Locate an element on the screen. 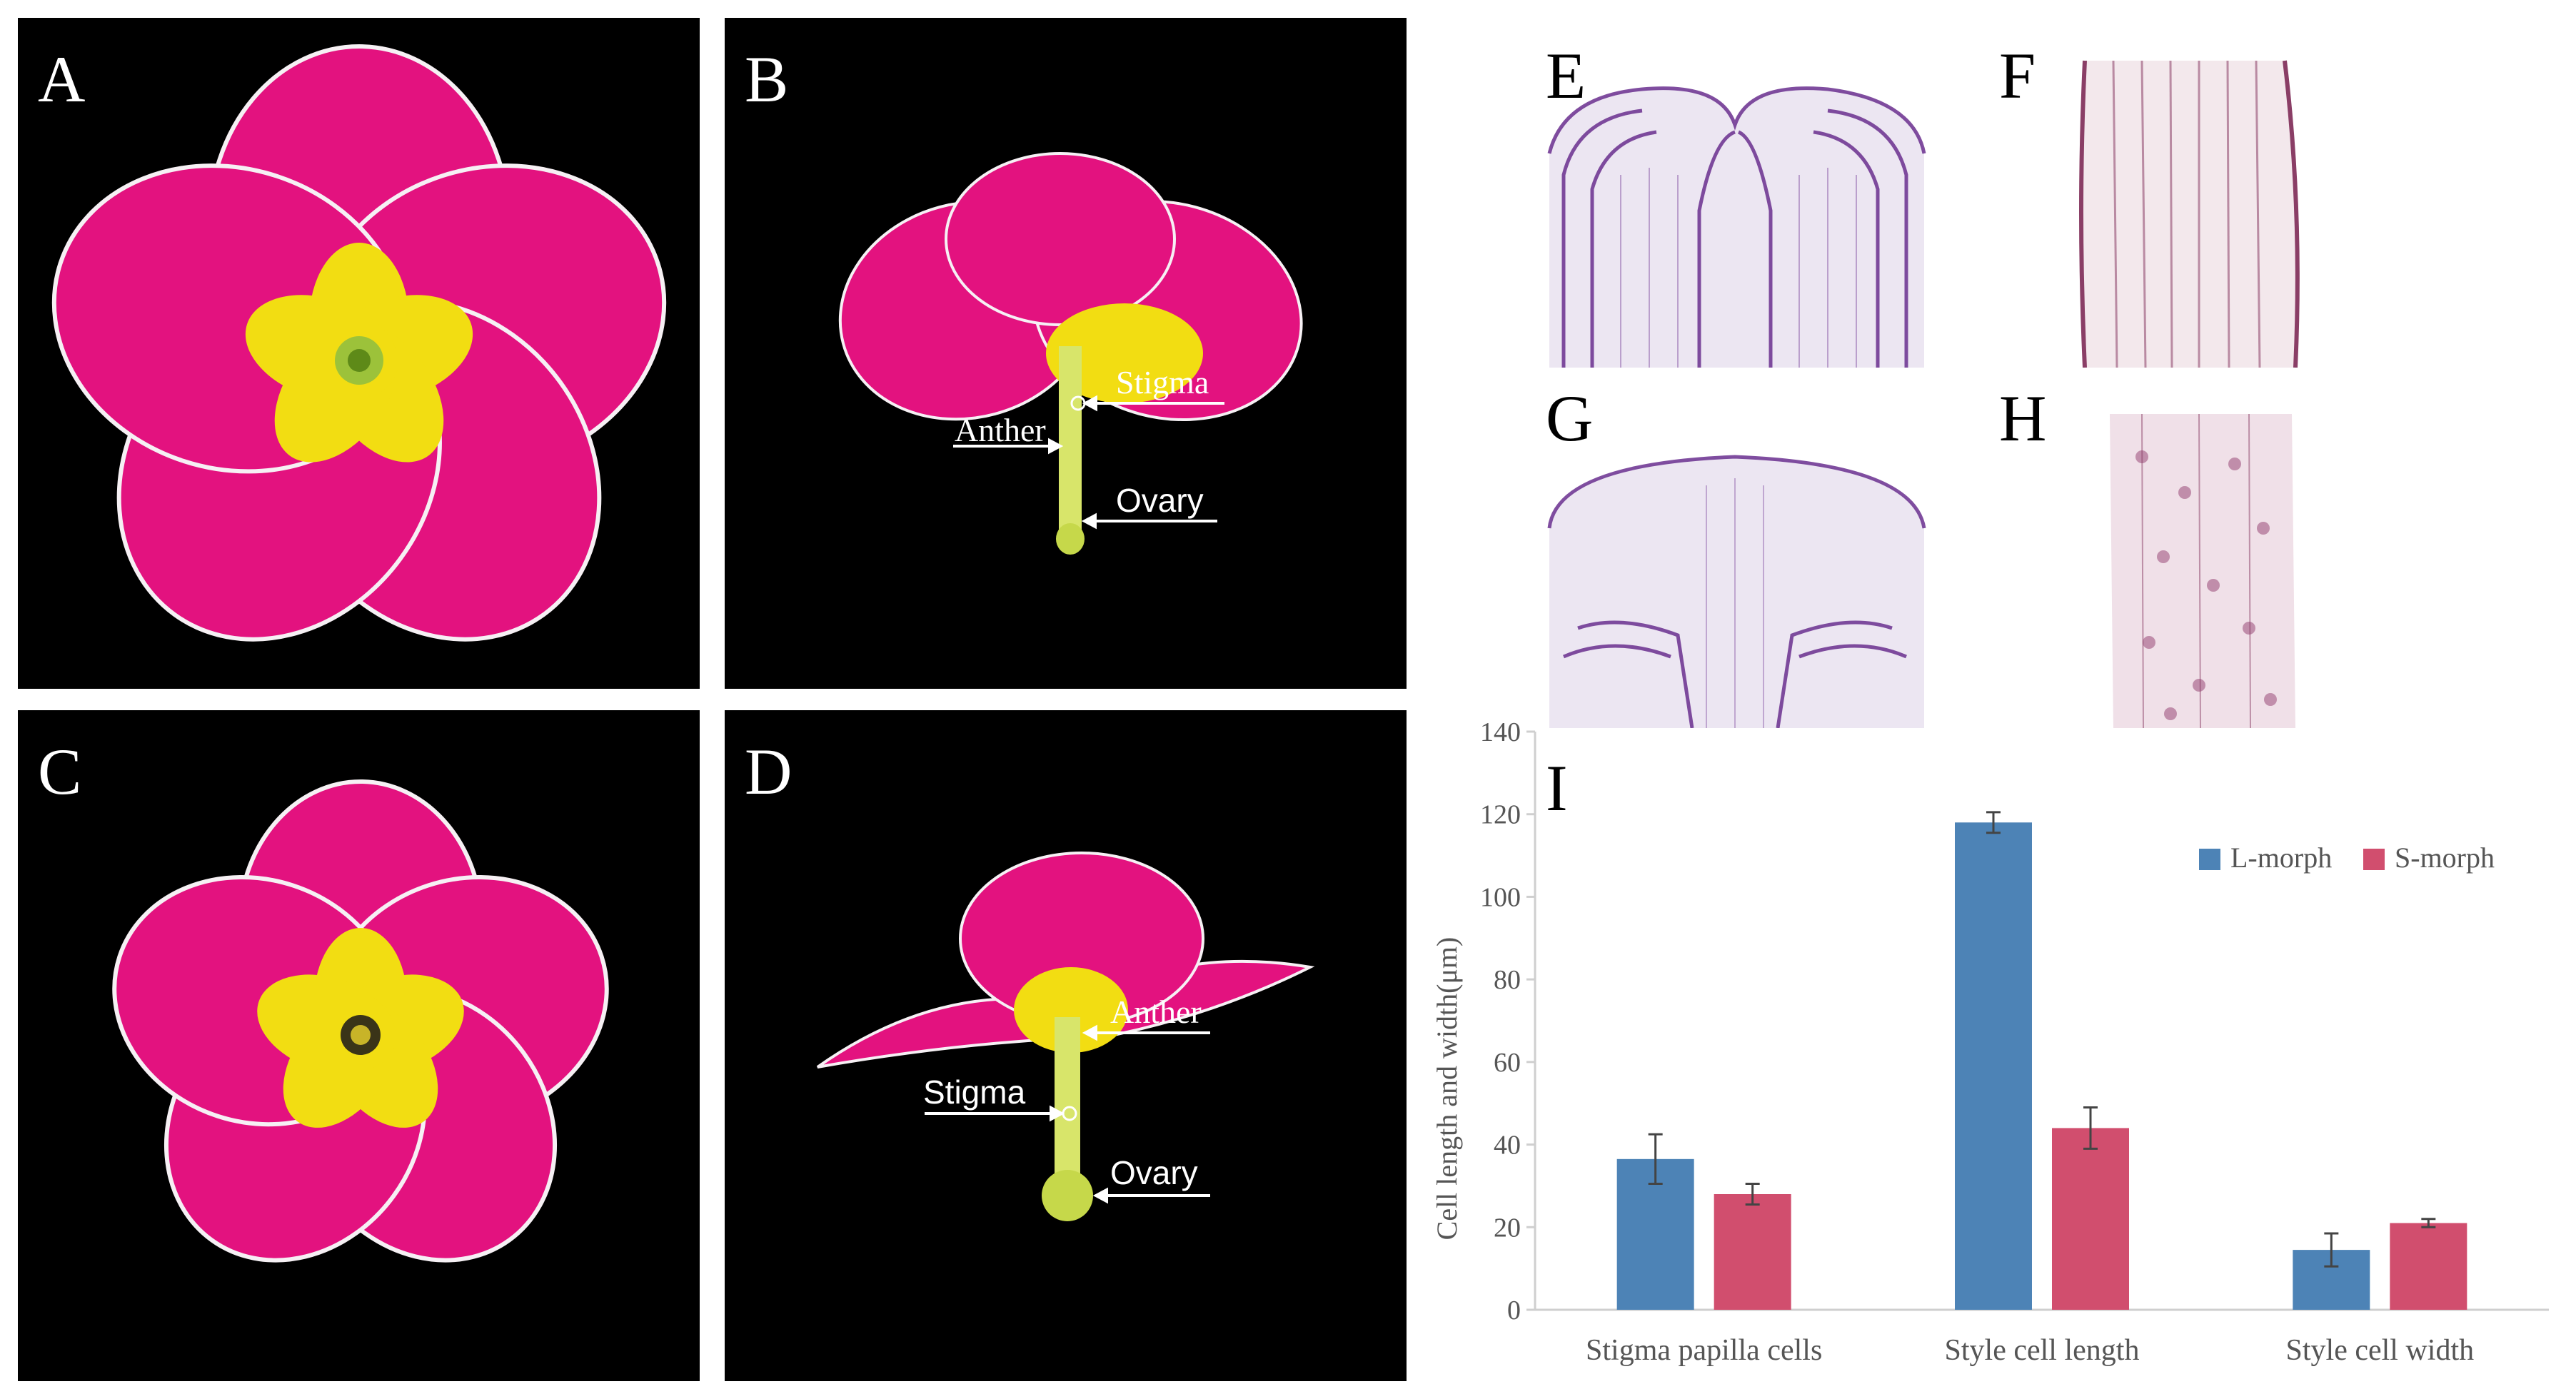  style-section-image-s is located at coordinates (2202, 571).